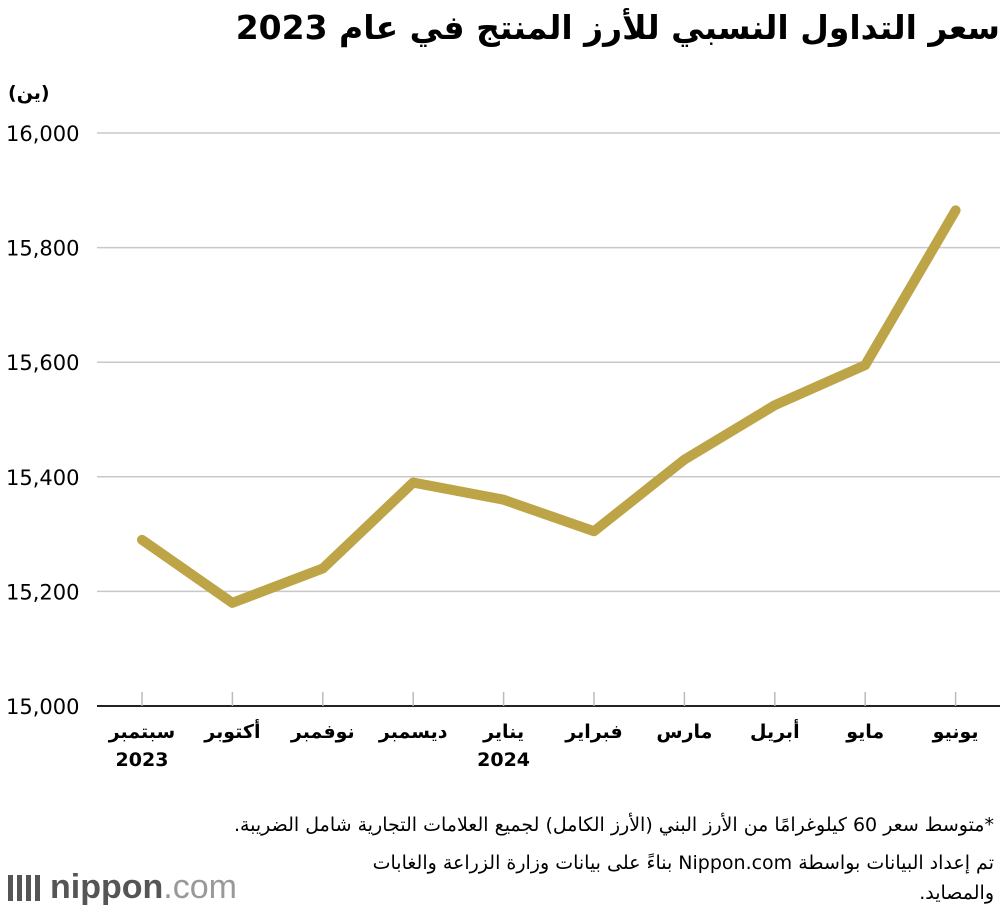  Describe the element at coordinates (42, 134) in the screenshot. I see `y-tick-label: 16,000` at that location.